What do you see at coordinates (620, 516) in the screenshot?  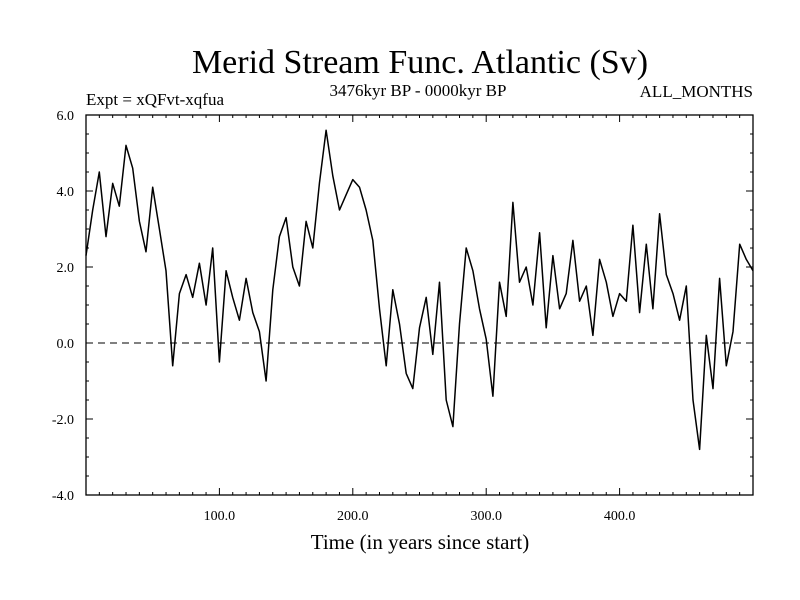 I see `x-tick-label: 400.0` at bounding box center [620, 516].